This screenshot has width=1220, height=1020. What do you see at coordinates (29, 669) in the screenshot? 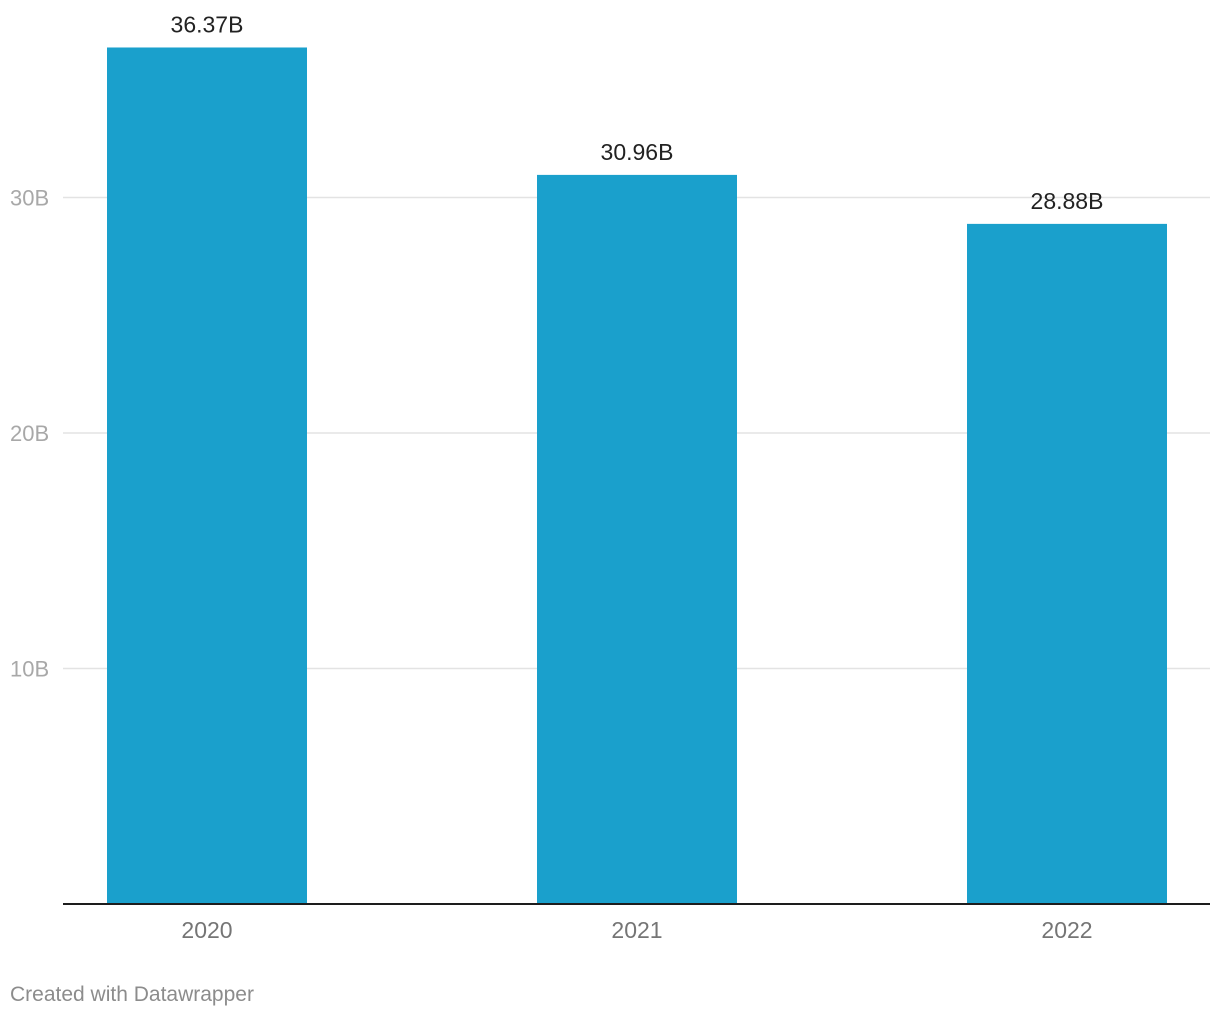
I see `y-tick-label: 10B` at bounding box center [29, 669].